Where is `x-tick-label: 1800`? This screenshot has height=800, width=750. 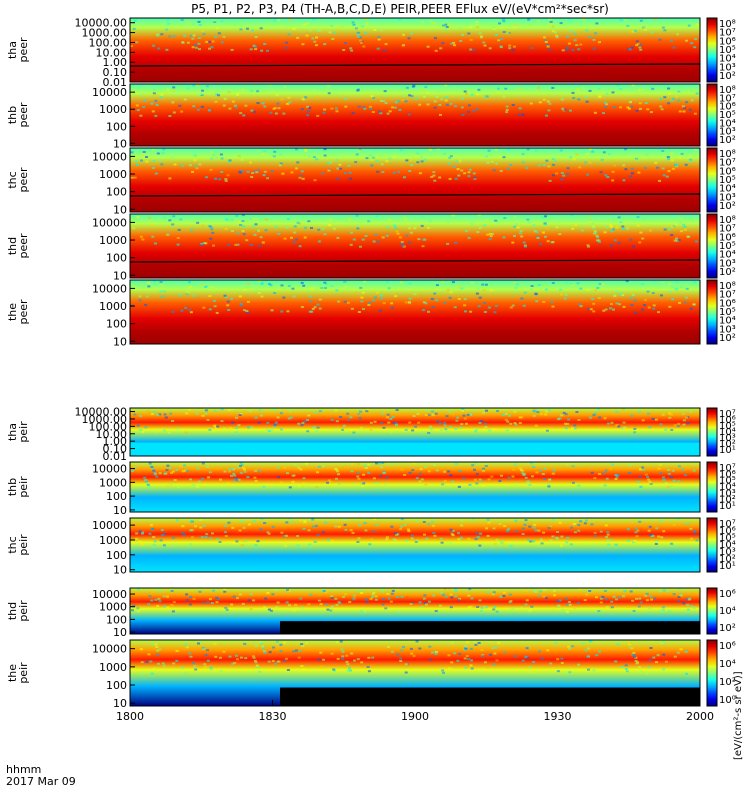
x-tick-label: 1800 is located at coordinates (130, 716).